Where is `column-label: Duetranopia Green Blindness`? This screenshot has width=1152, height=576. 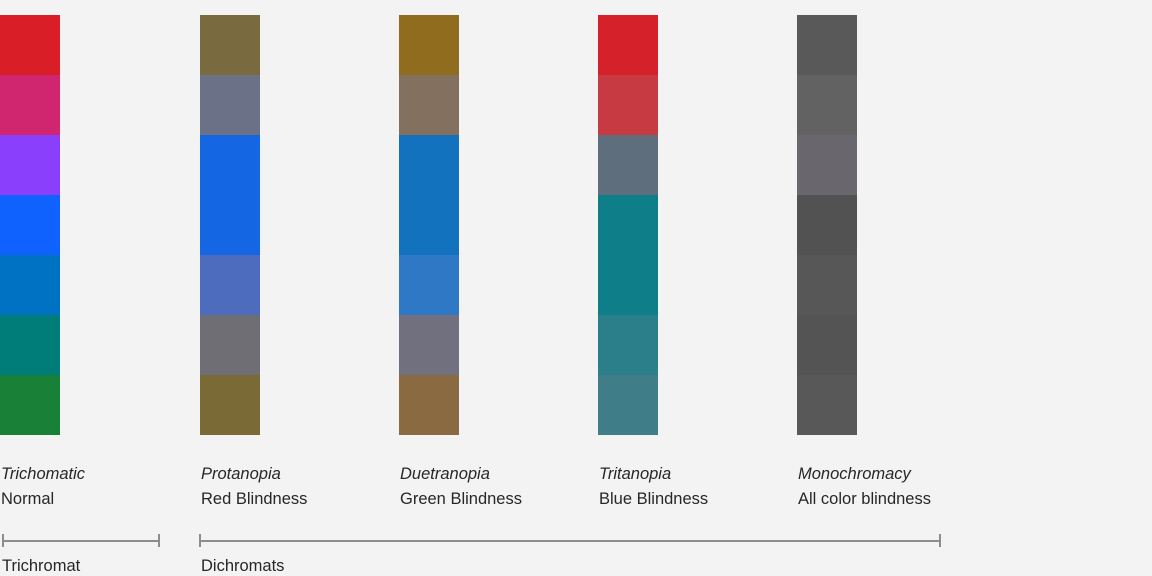
column-label: Duetranopia Green Blindness is located at coordinates (461, 487).